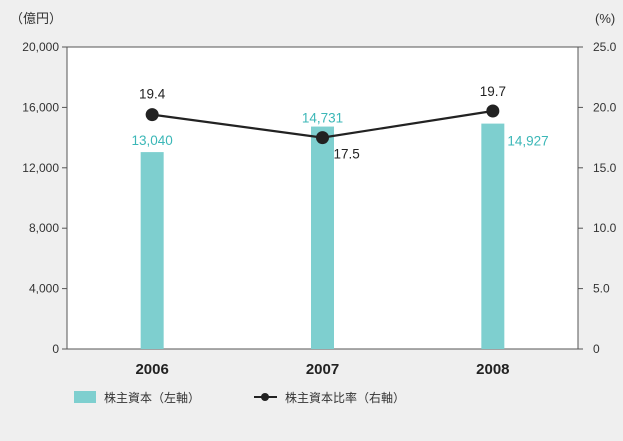  Describe the element at coordinates (605, 107) in the screenshot. I see `right-axis-tick-label: 20.0` at that location.